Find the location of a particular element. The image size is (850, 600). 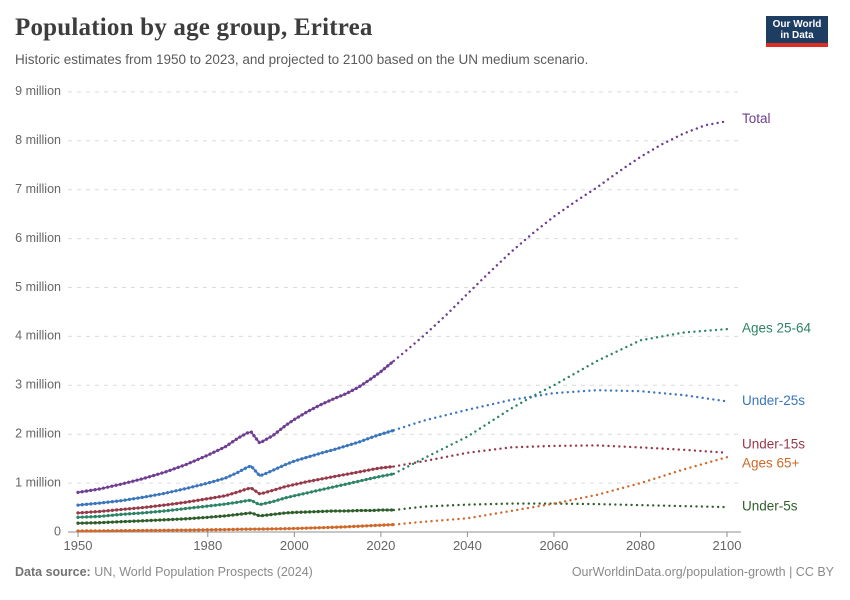

owid-logo-redbar is located at coordinates (797, 45).